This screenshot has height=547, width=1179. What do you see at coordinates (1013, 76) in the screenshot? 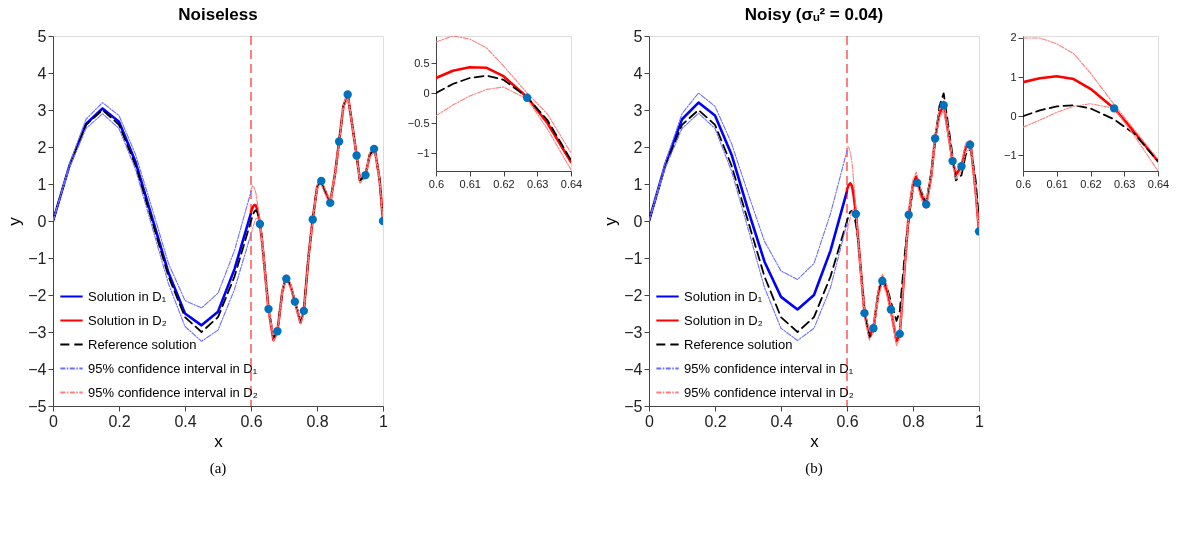
I see `y-tick-label: 1` at bounding box center [1013, 76].